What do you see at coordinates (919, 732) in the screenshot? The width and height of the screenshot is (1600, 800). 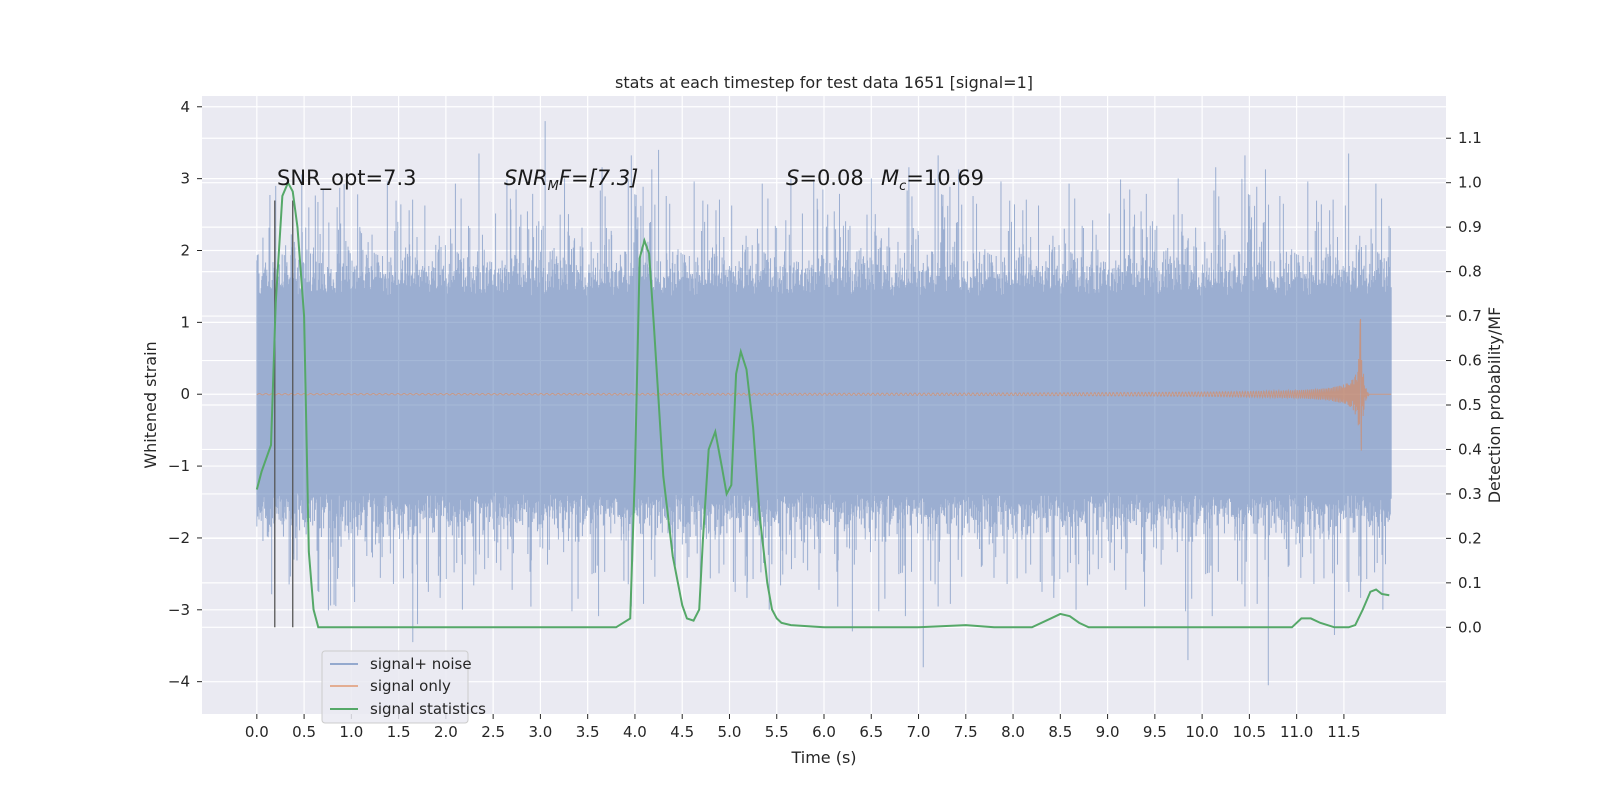 I see `x-tick-label: 7.0` at bounding box center [919, 732].